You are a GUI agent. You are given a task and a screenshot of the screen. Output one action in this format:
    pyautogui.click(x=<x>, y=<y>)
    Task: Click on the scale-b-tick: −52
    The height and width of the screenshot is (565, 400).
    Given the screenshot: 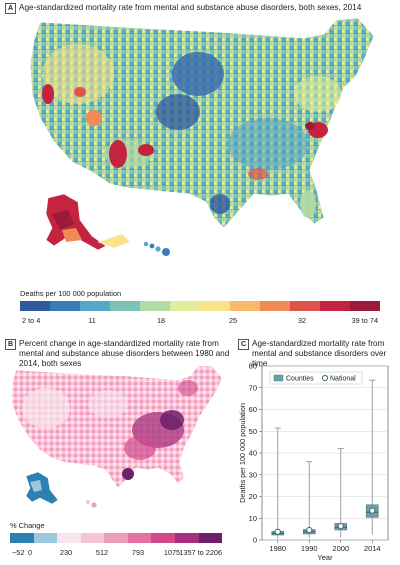 What is the action you would take?
    pyautogui.click(x=18, y=552)
    